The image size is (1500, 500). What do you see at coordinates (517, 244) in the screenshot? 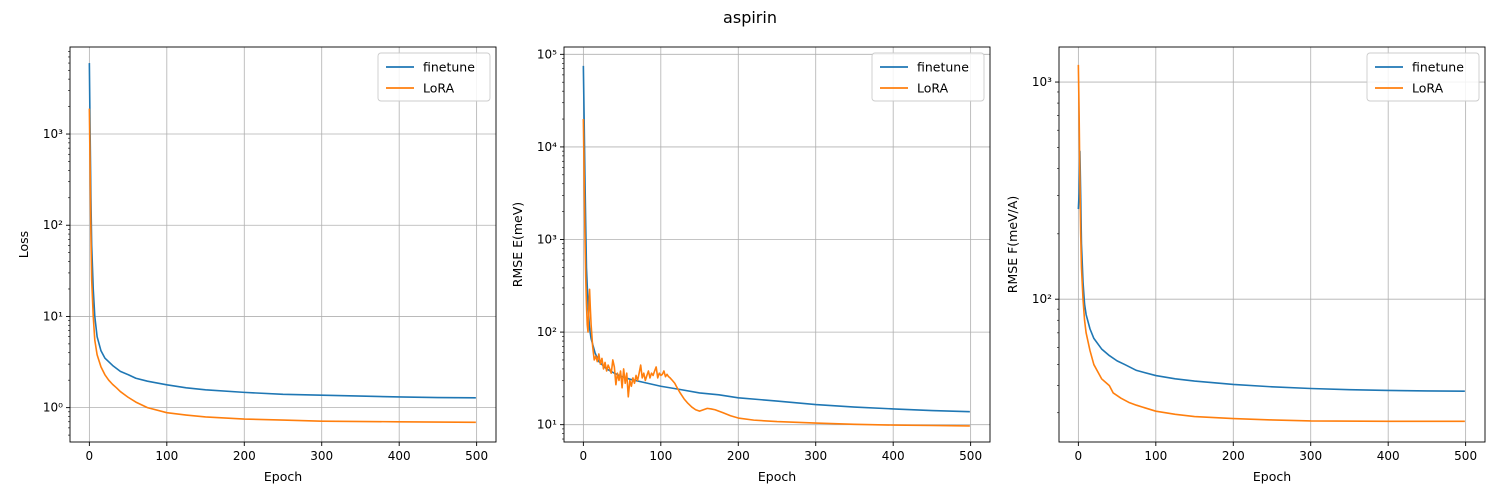
I see `y-axis-label: RMSE E(meV)` at bounding box center [517, 244].